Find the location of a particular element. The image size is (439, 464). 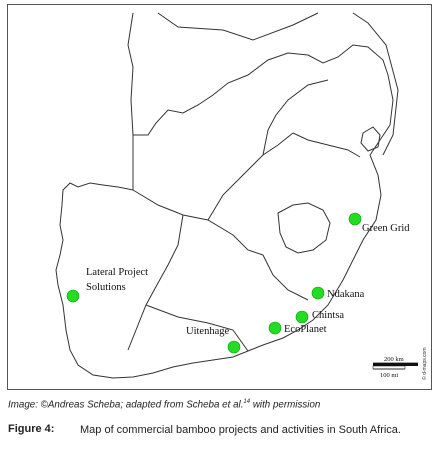

credit-ref: 14 is located at coordinates (247, 402).